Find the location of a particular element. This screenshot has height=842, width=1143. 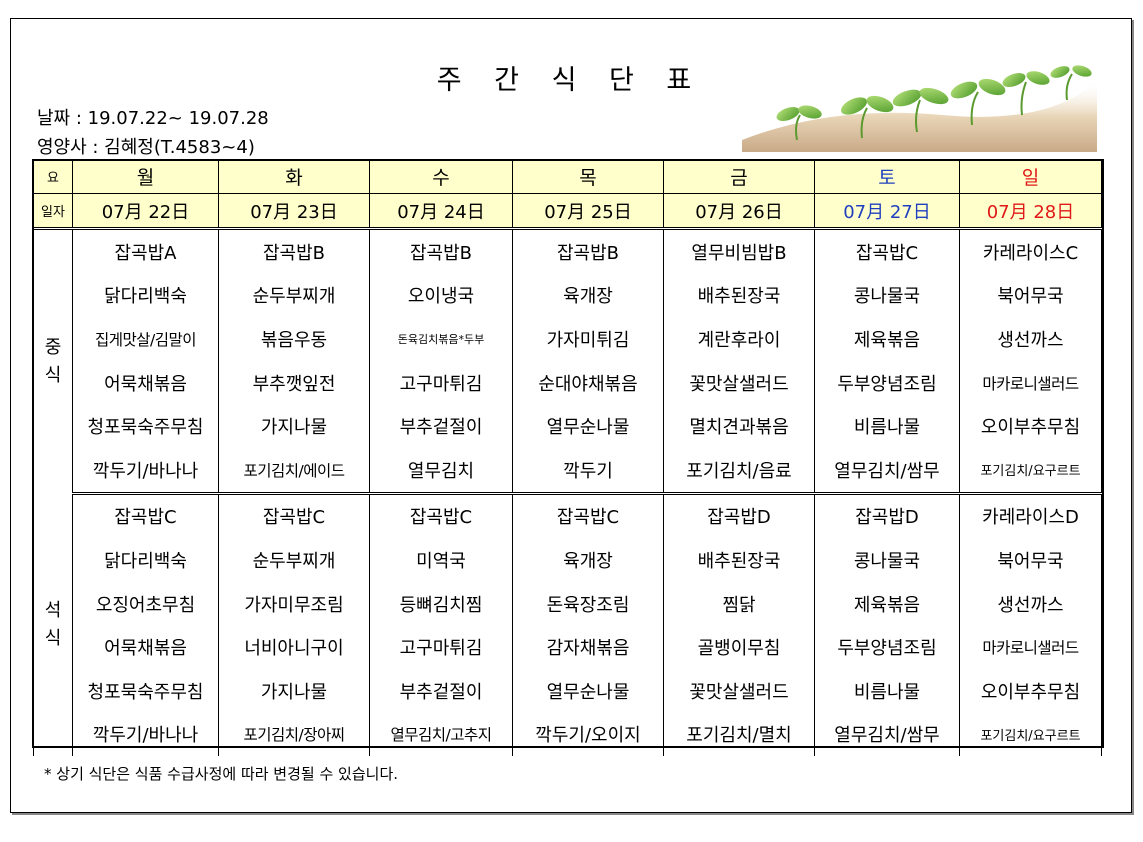

date-wed: 07月 24日 is located at coordinates (441, 211).